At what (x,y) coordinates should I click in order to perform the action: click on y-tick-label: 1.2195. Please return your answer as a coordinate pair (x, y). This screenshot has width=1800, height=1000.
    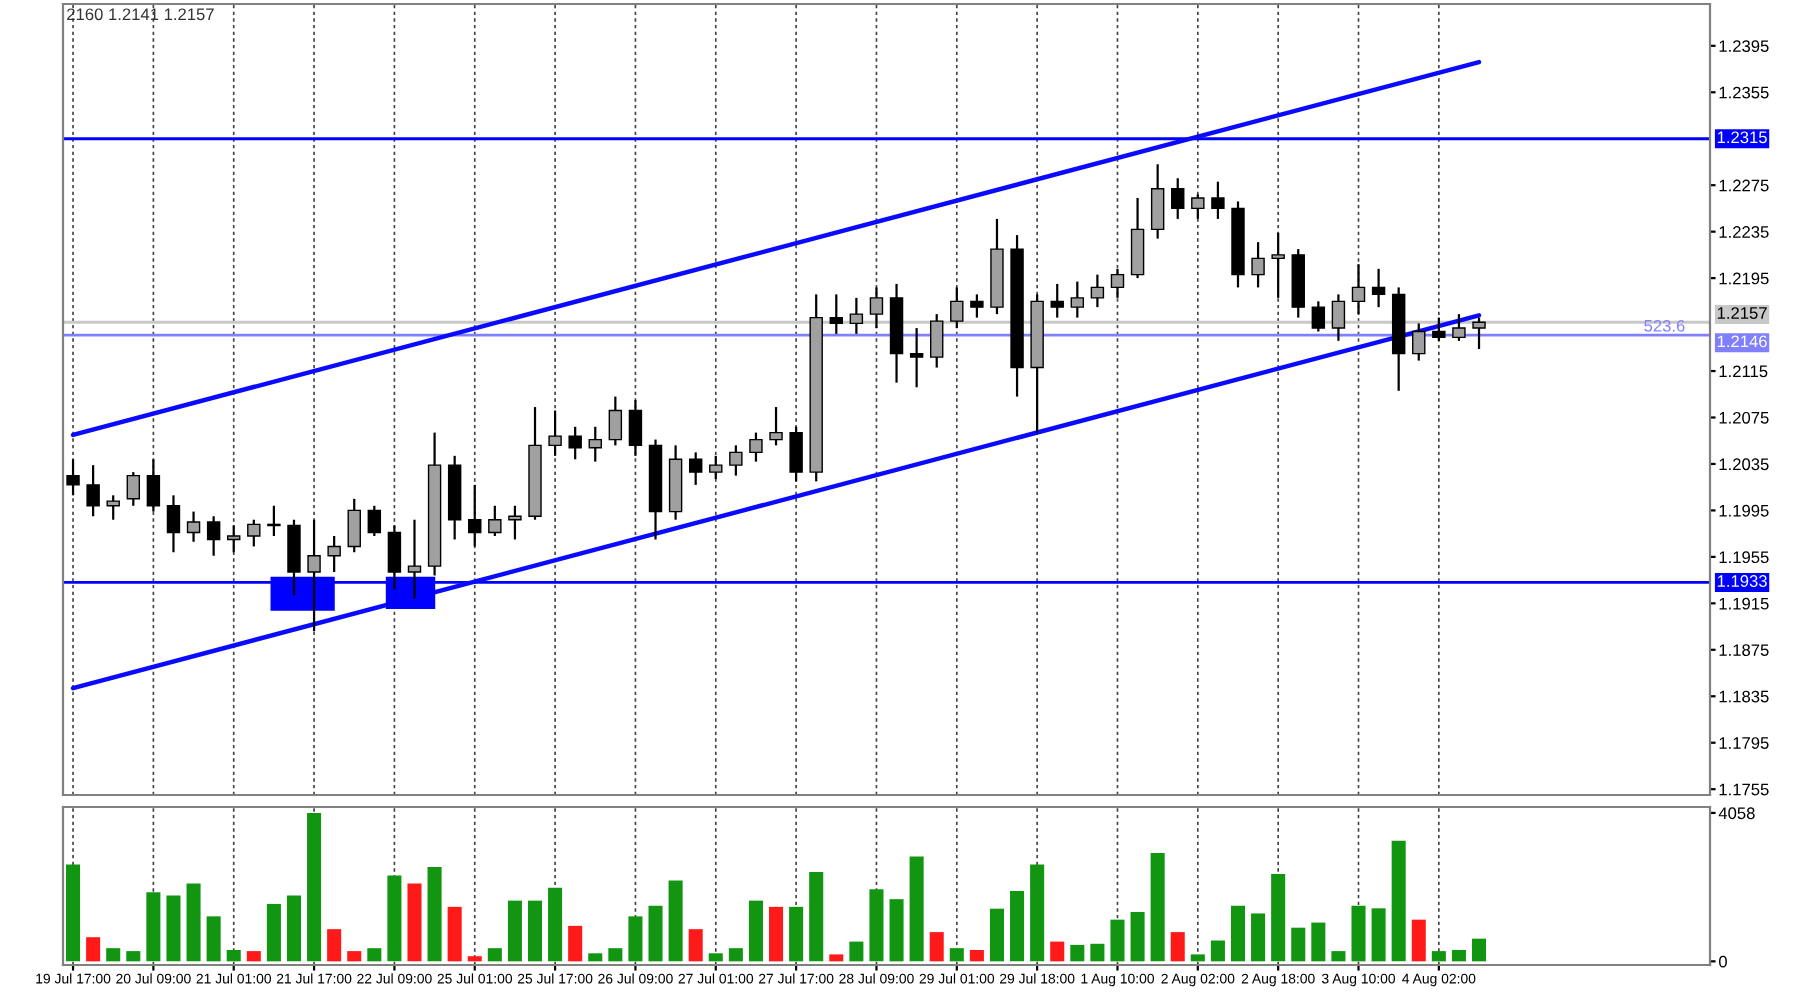
    Looking at the image, I should click on (1744, 278).